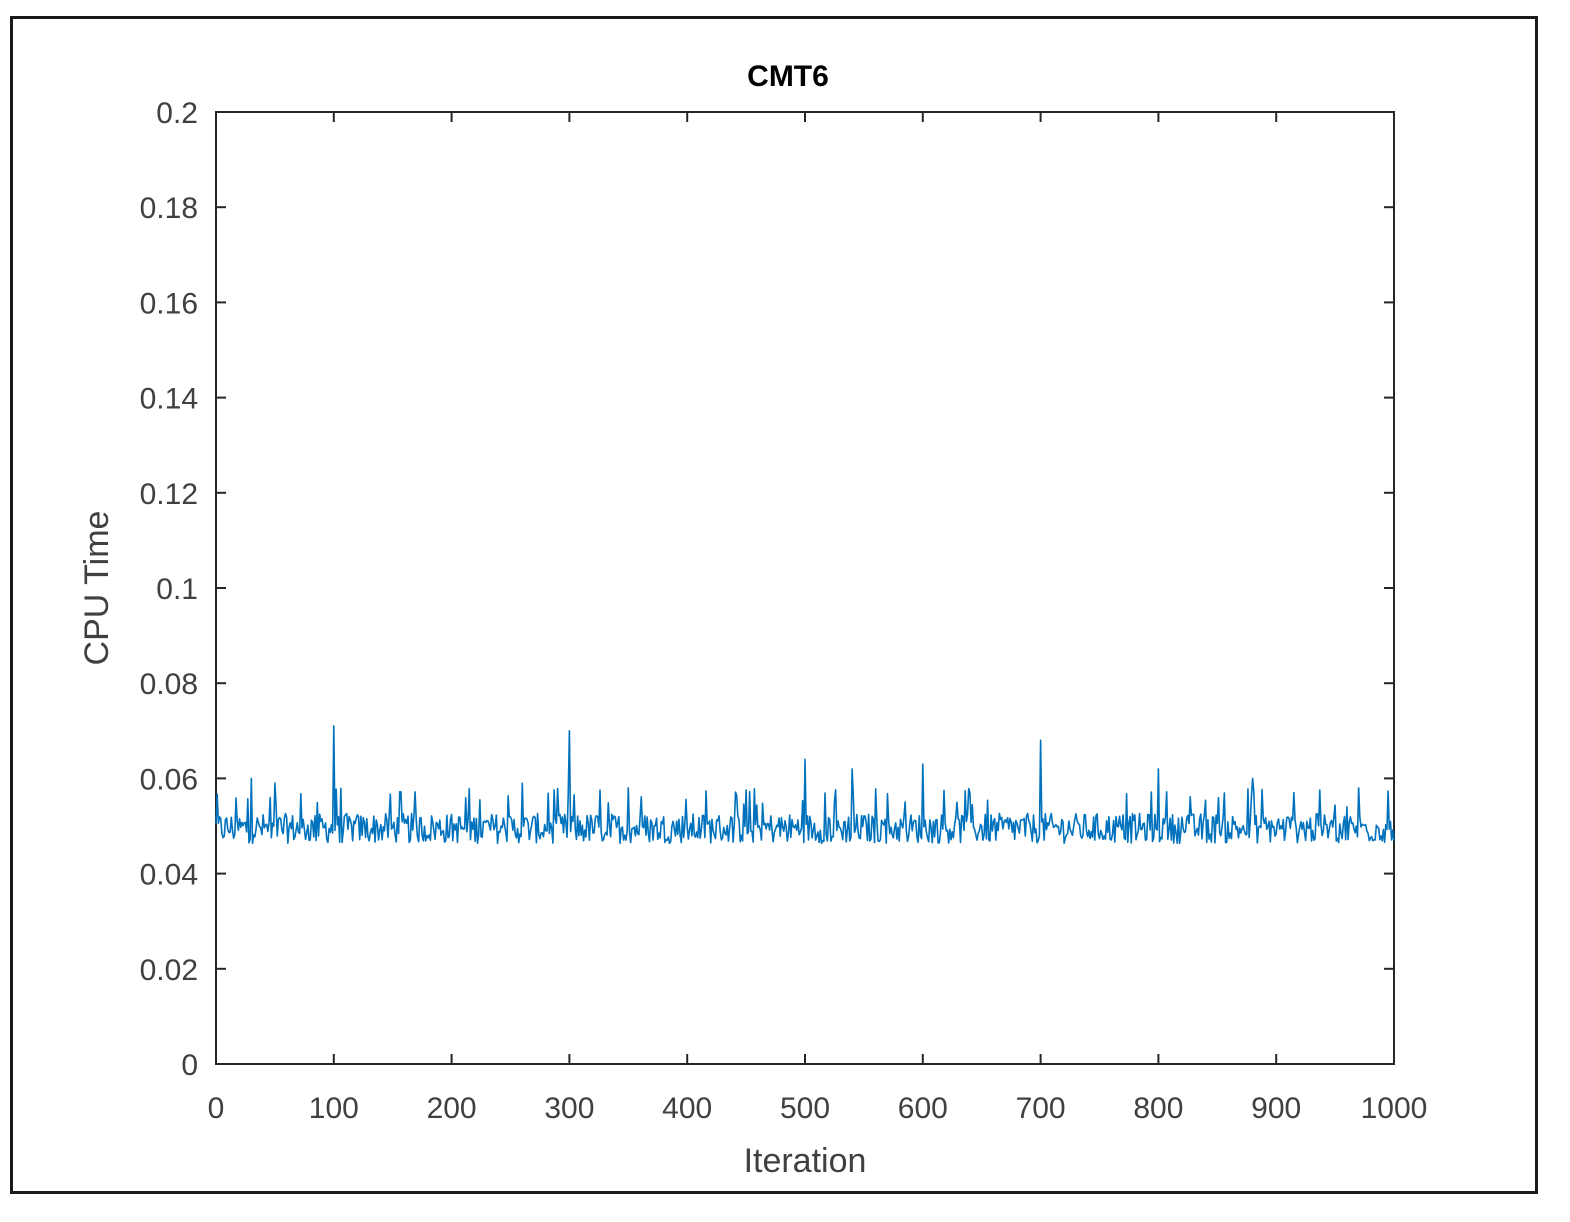 This screenshot has height=1222, width=1570. I want to click on x-tick-label: 900, so click(1276, 1108).